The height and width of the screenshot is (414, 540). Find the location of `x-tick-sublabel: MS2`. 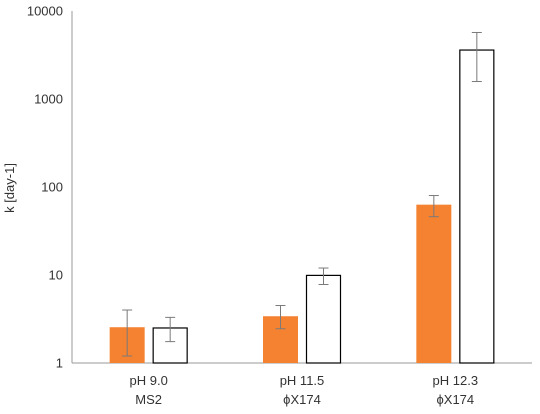

x-tick-sublabel: MS2 is located at coordinates (148, 399).